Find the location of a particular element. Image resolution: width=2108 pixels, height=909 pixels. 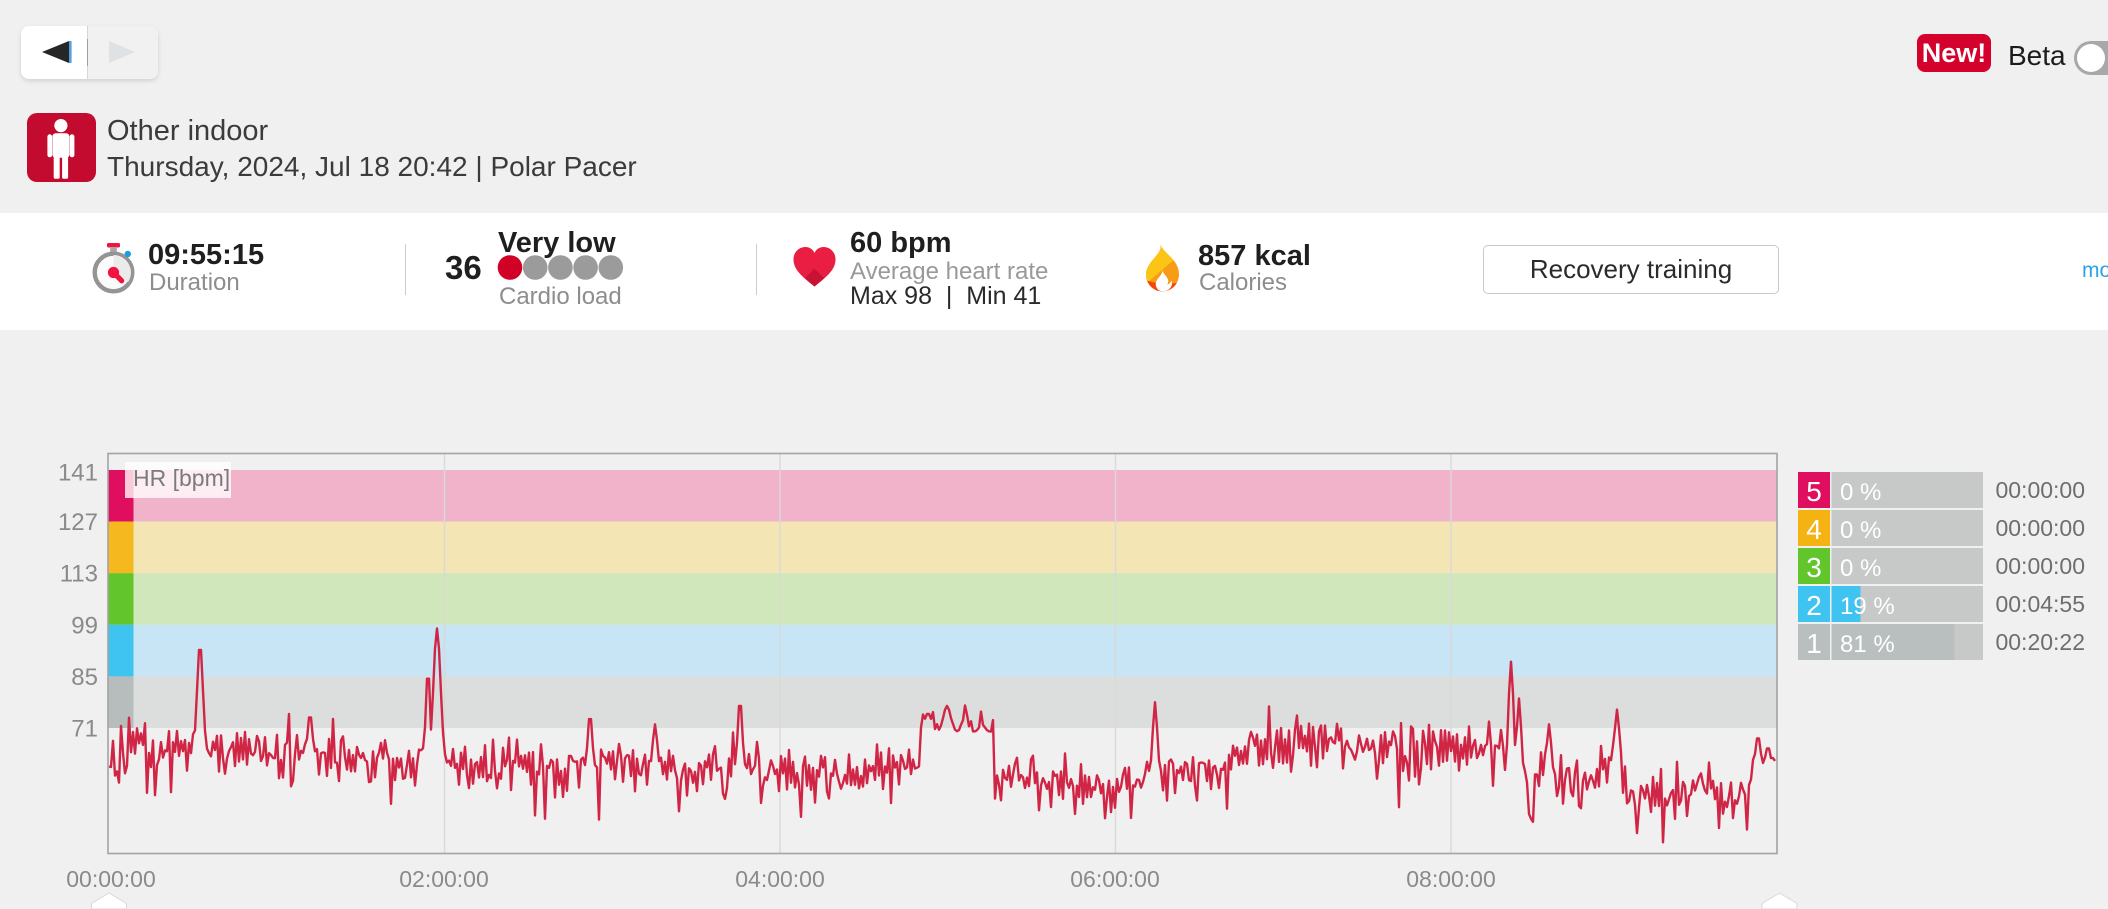

svg-text: 19 % is located at coordinates (1867, 606).